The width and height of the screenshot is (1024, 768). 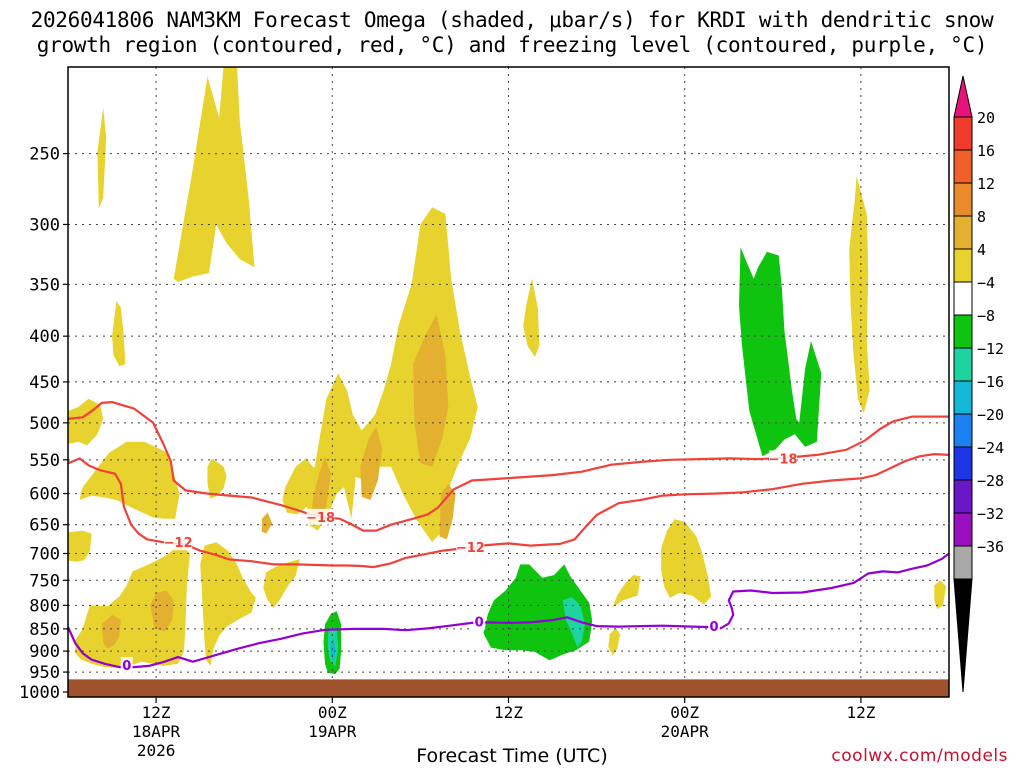 What do you see at coordinates (508, 511) in the screenshot?
I see `dgz-isotherm-12-line` at bounding box center [508, 511].